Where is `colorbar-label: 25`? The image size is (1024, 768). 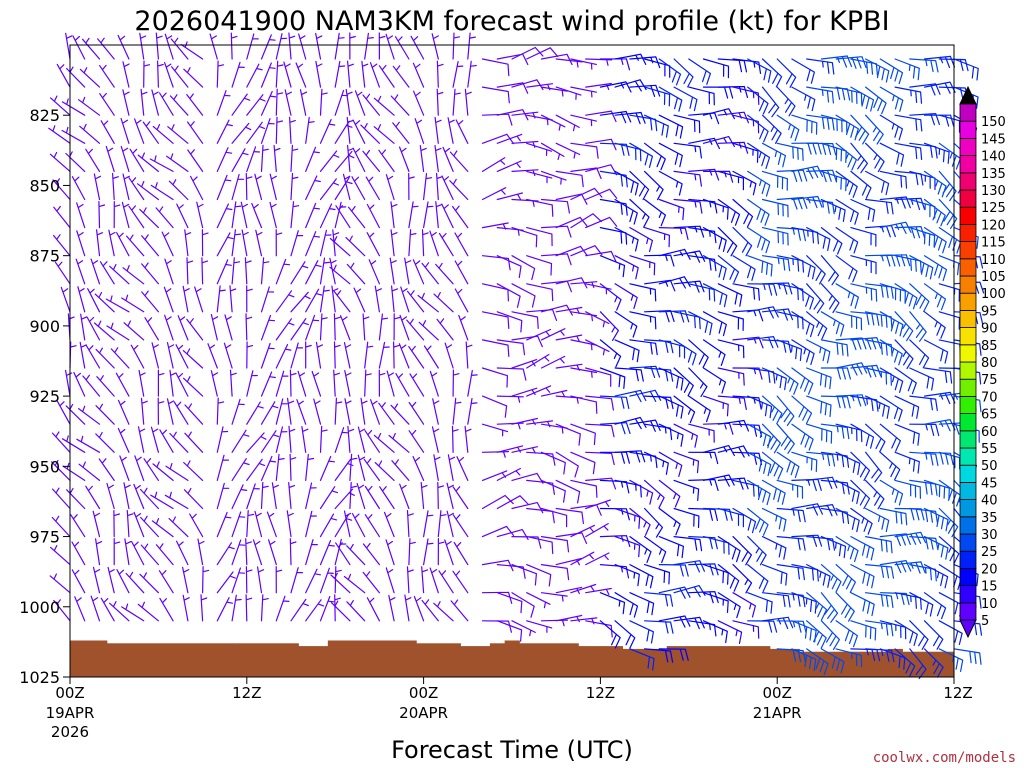 colorbar-label: 25 is located at coordinates (989, 552).